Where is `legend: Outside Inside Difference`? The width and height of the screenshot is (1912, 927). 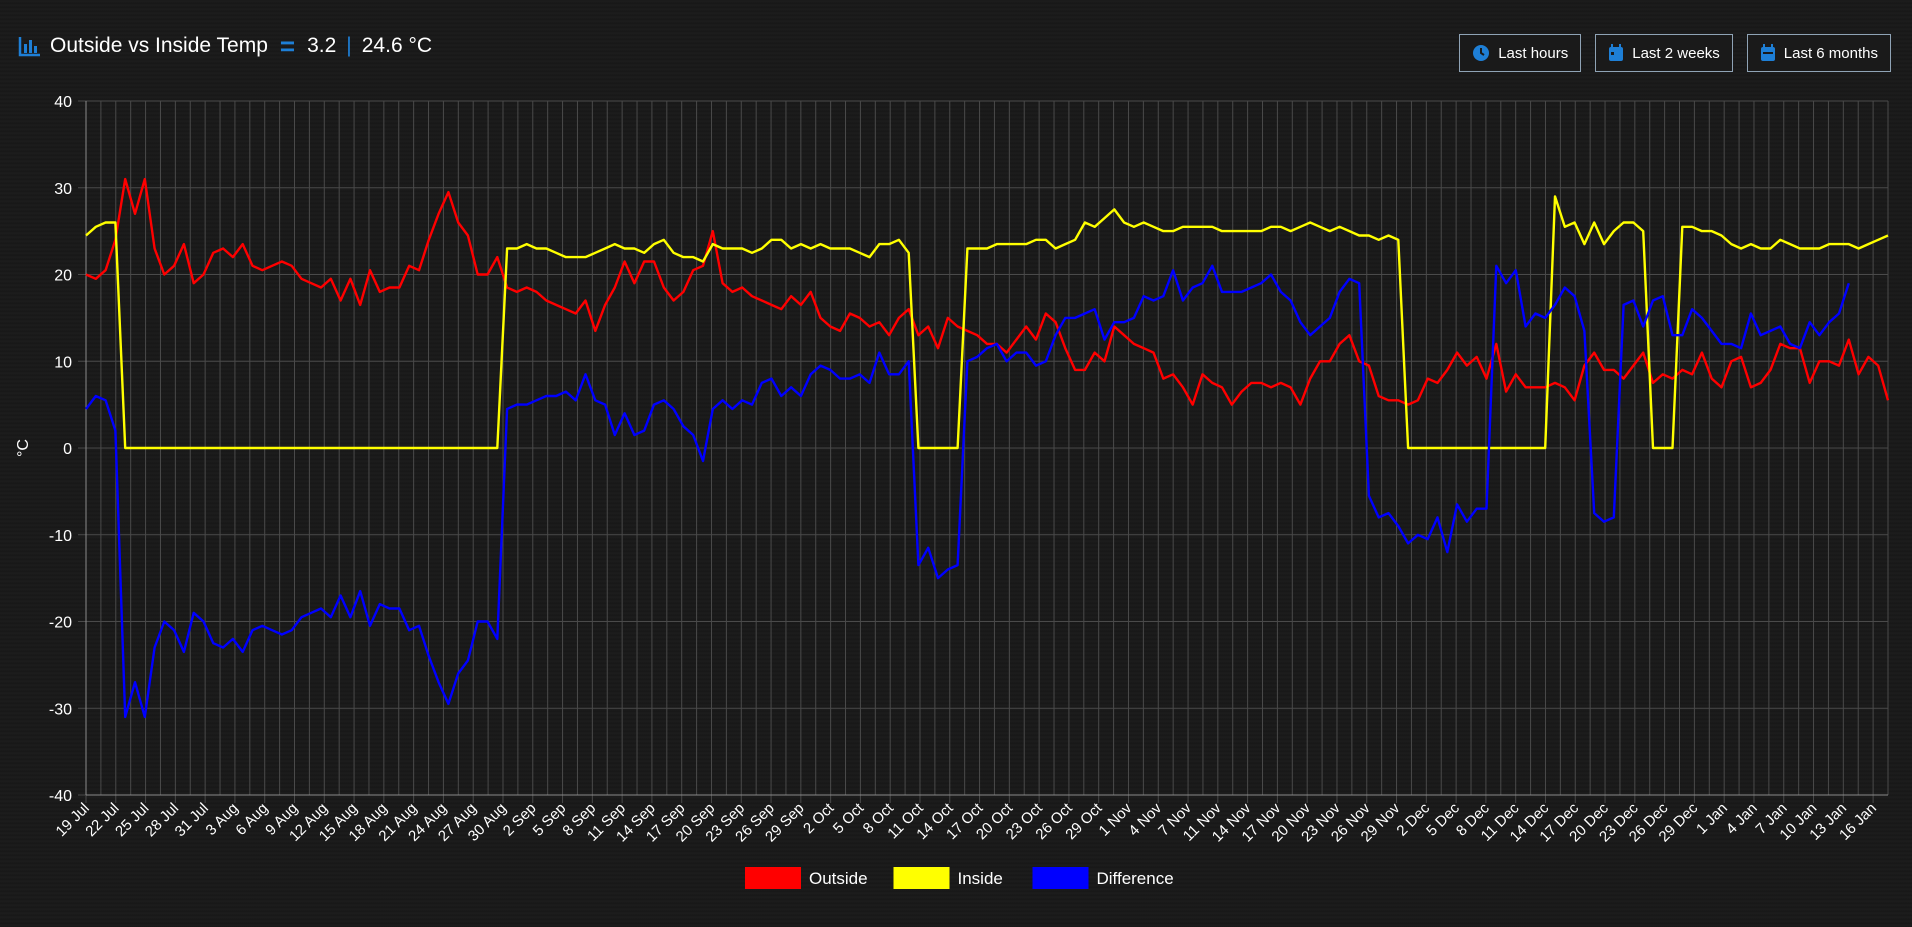 legend: Outside Inside Difference is located at coordinates (959, 878).